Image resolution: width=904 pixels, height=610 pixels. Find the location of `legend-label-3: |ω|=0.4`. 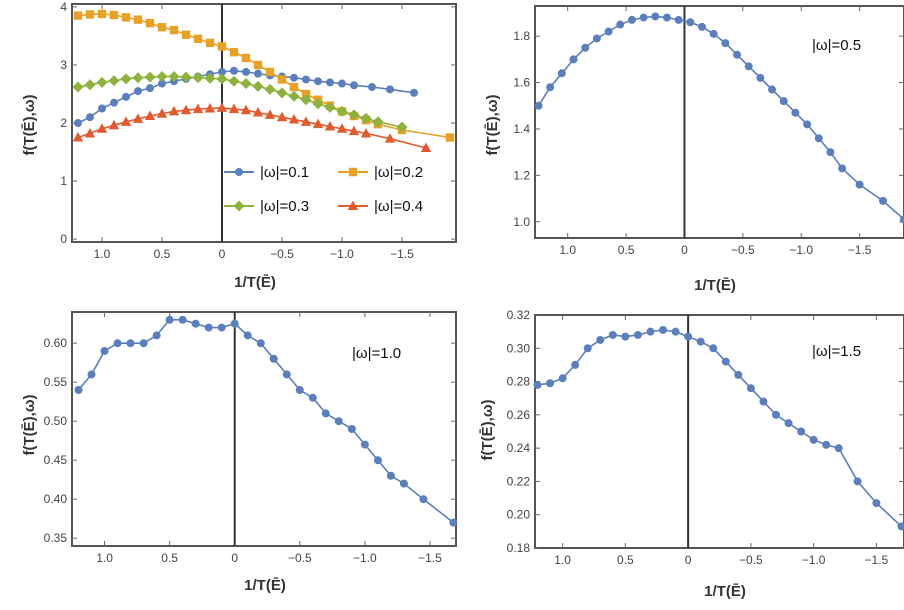

legend-label-3: |ω|=0.4 is located at coordinates (398, 206).